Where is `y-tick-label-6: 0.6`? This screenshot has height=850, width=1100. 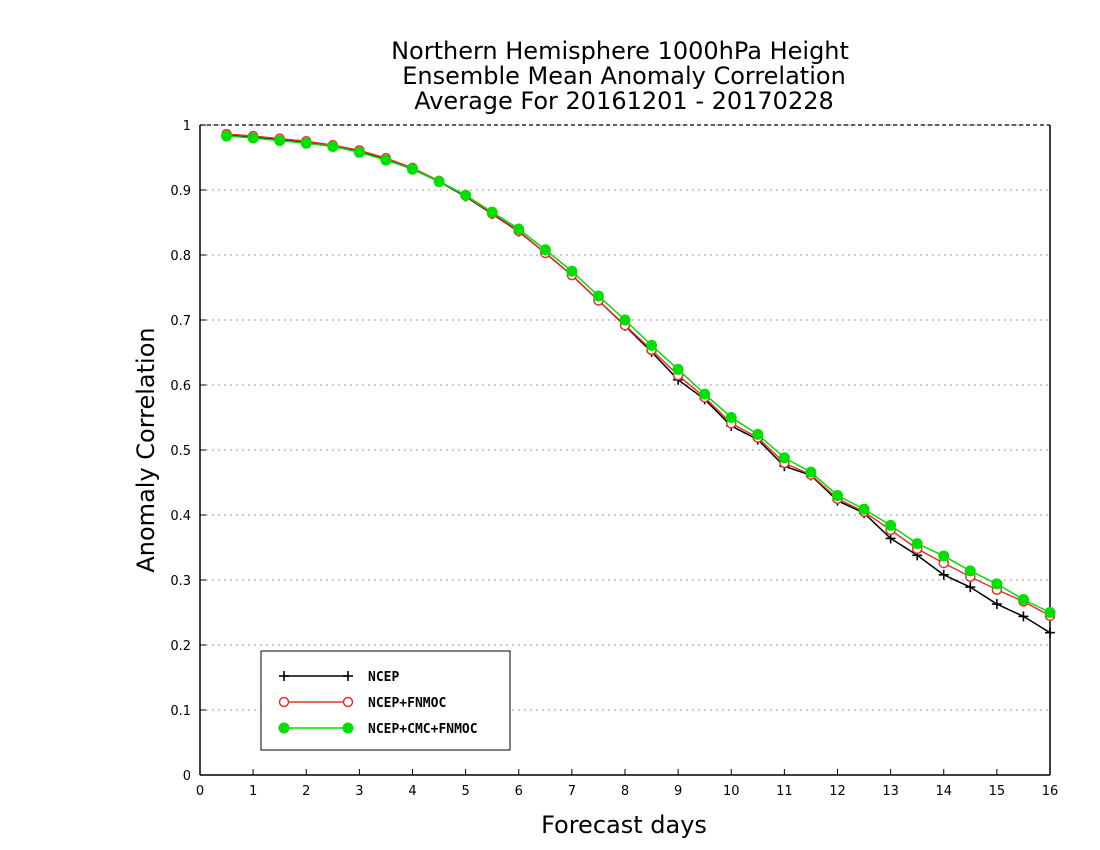
y-tick-label-6: 0.6 is located at coordinates (180, 386).